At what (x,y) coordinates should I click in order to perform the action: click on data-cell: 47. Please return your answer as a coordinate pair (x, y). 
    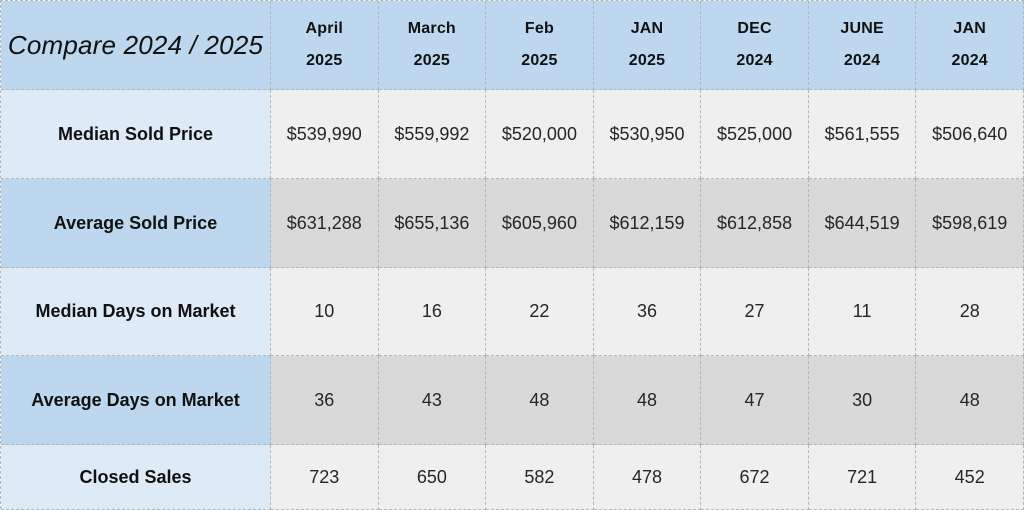
    Looking at the image, I should click on (755, 400).